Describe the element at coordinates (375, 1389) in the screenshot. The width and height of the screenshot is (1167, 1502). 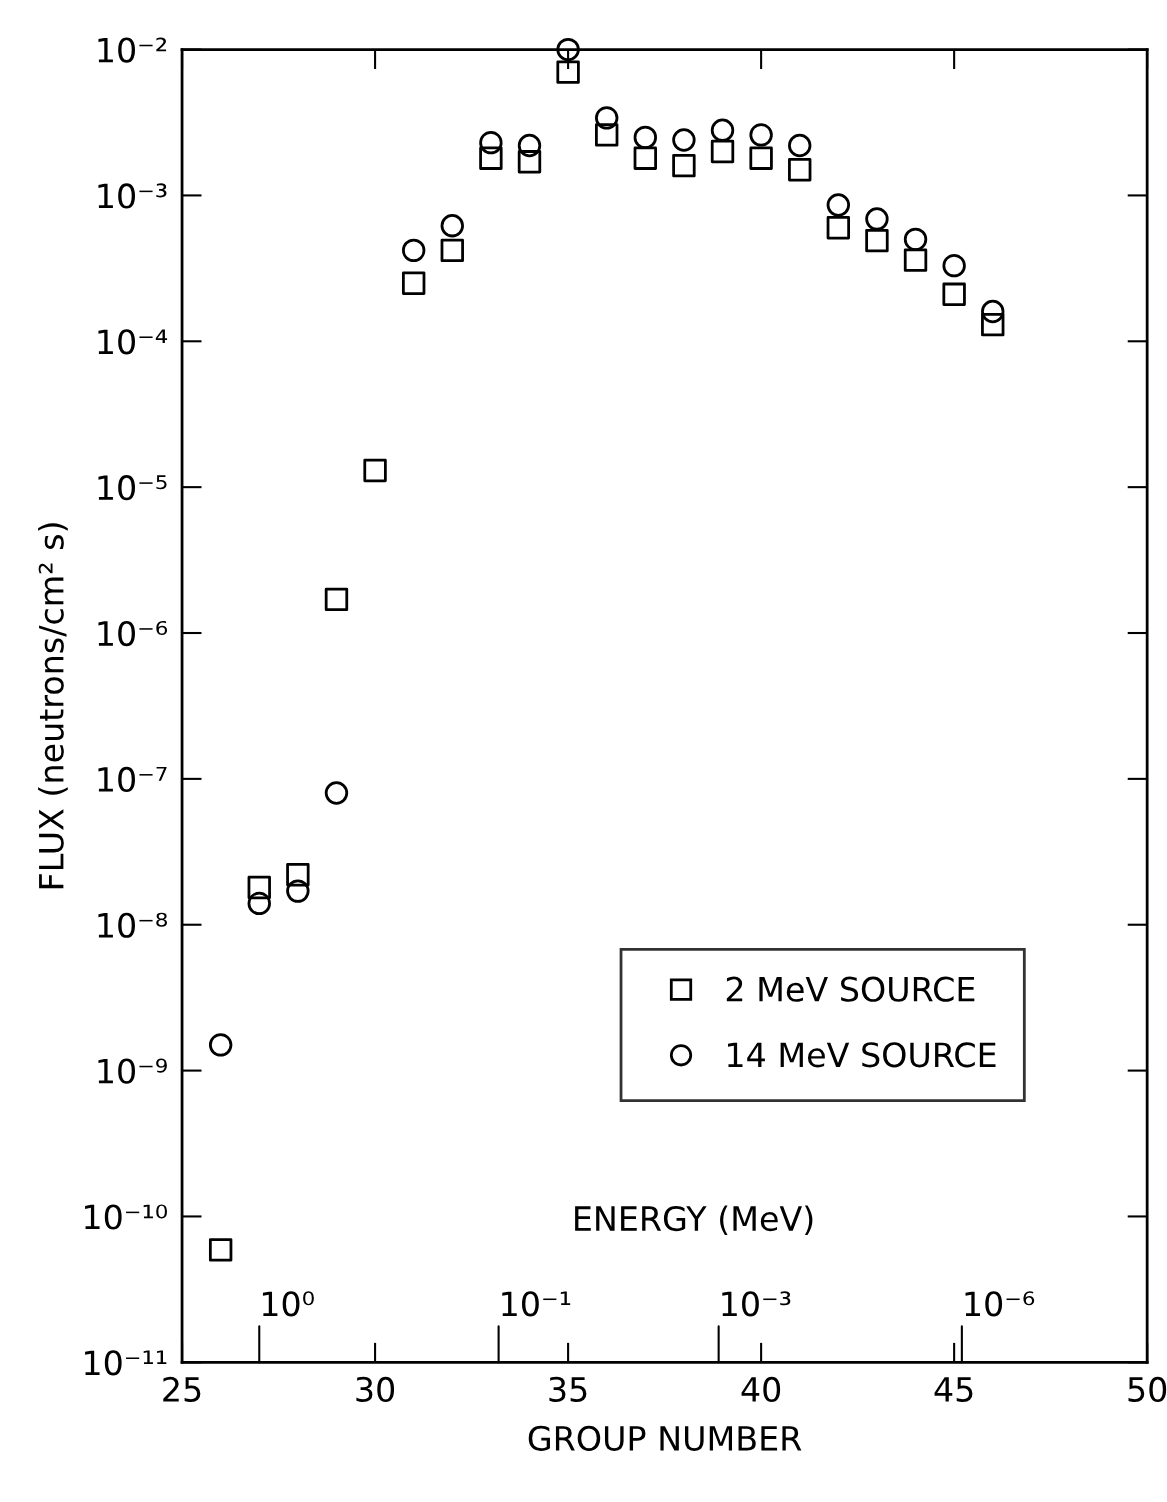
I see `x-tick-label: 30` at that location.